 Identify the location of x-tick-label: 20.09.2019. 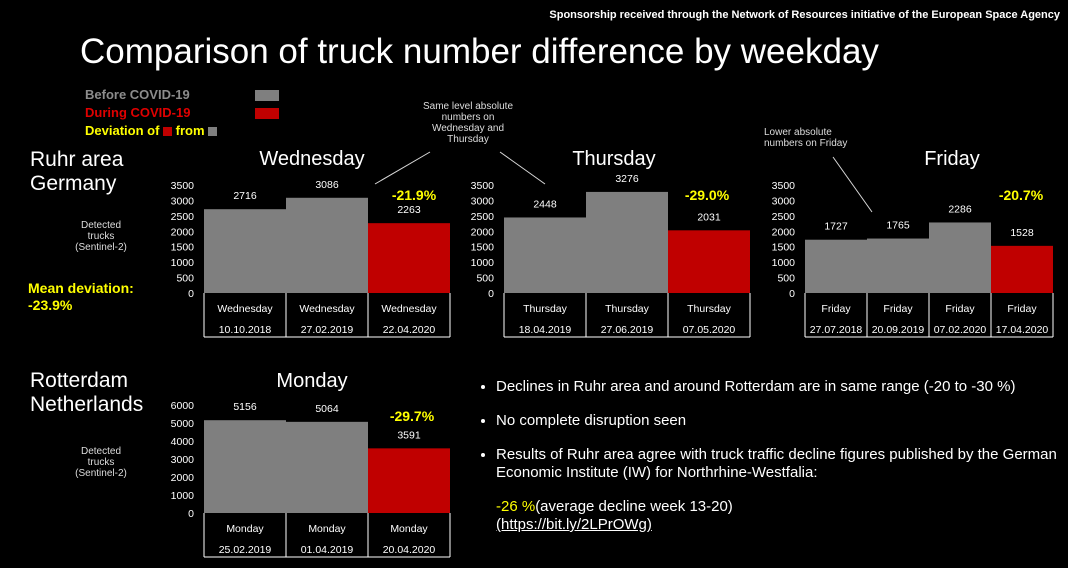
(898, 330).